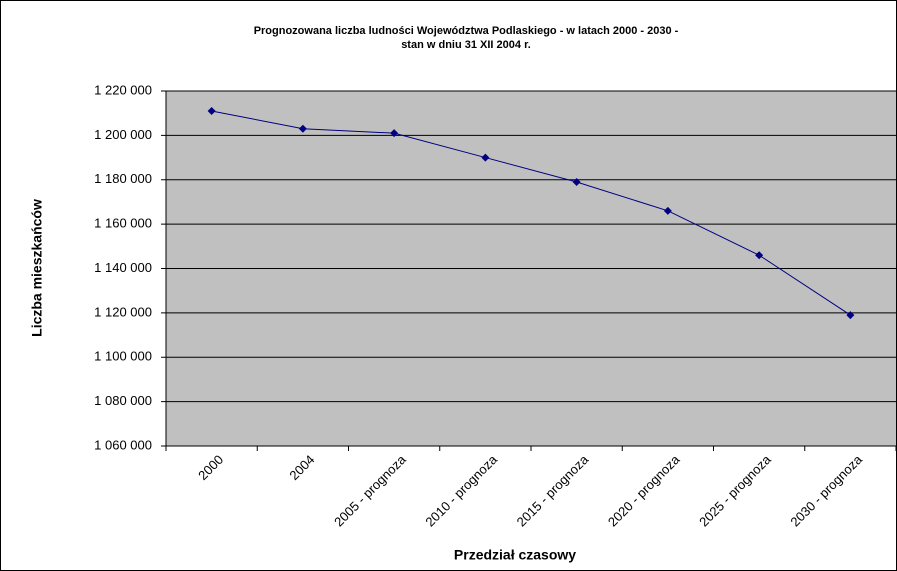  I want to click on y-tick-label: 1 200 000, so click(123, 134).